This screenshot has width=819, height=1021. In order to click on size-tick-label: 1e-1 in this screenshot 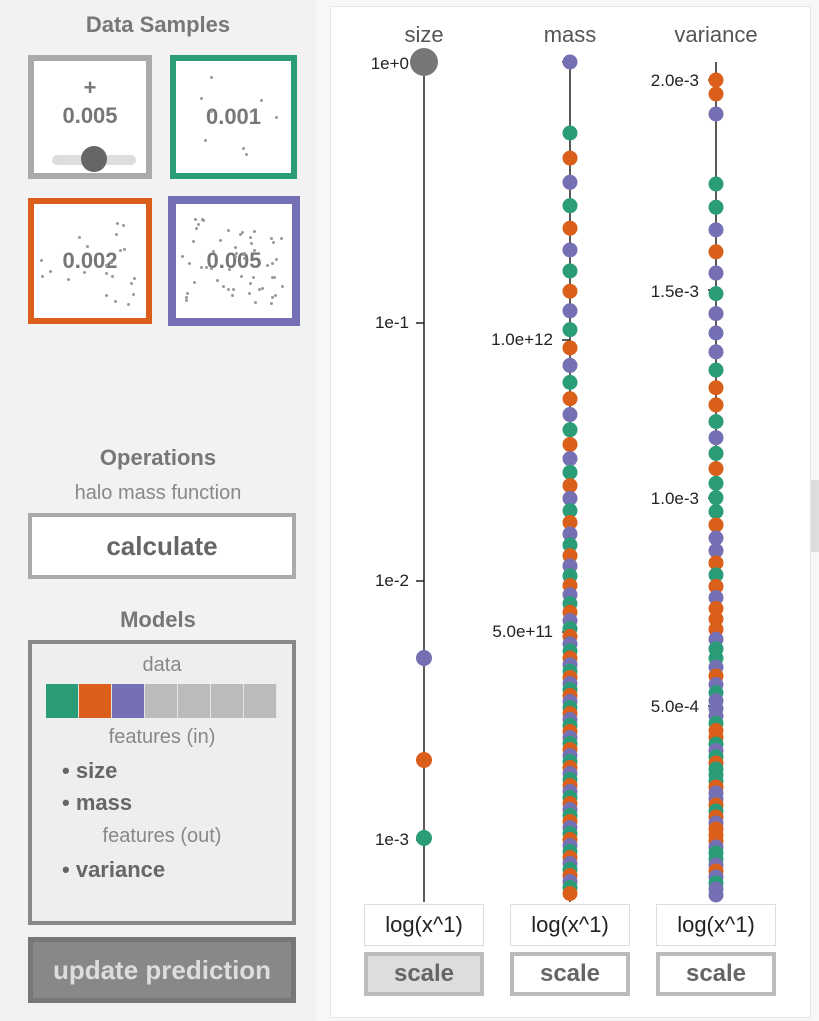, I will do `click(391, 322)`.